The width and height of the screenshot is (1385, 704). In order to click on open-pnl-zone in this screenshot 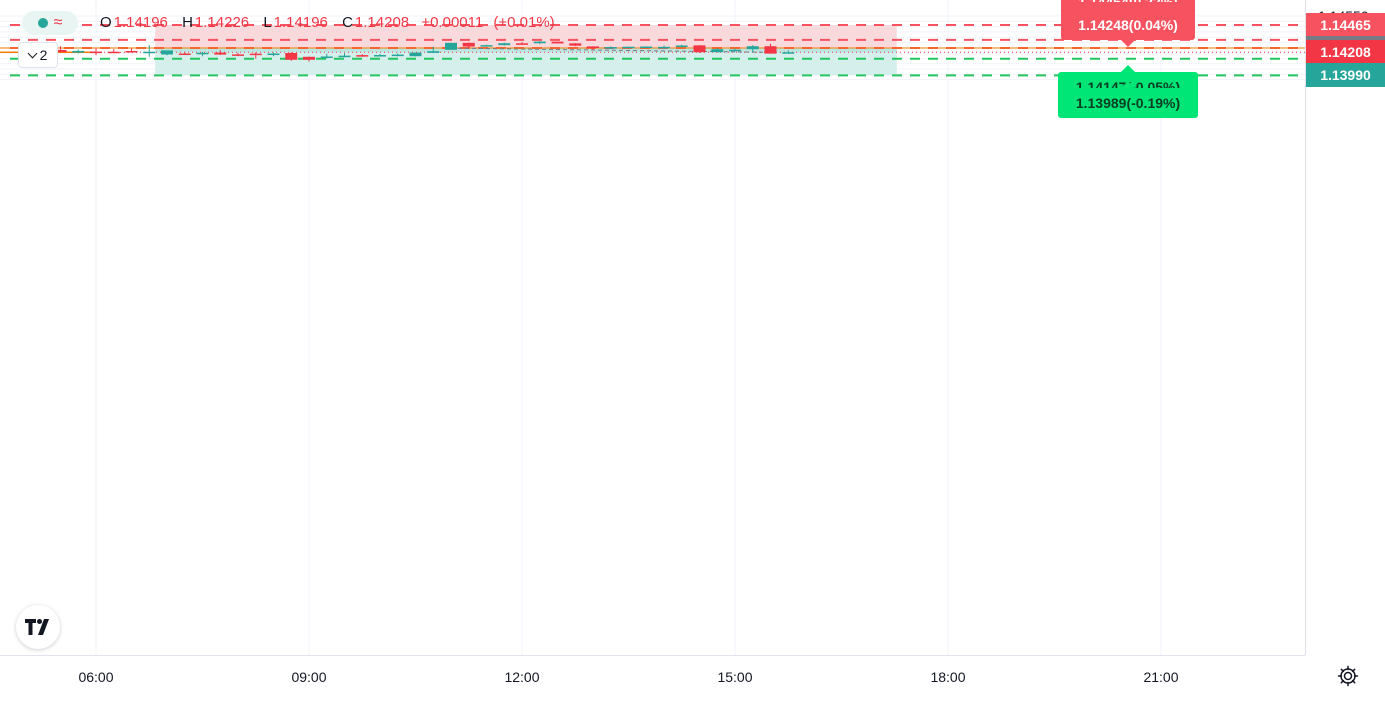, I will do `click(526, 50)`.